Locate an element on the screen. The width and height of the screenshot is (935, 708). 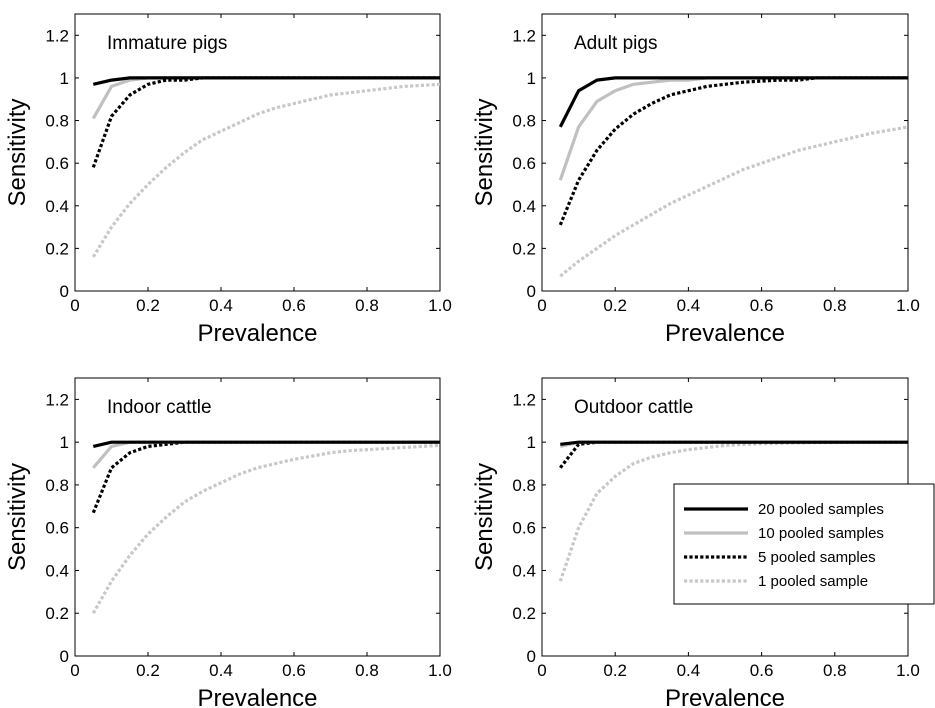
panel-title: Outdoor cattle is located at coordinates (633, 407).